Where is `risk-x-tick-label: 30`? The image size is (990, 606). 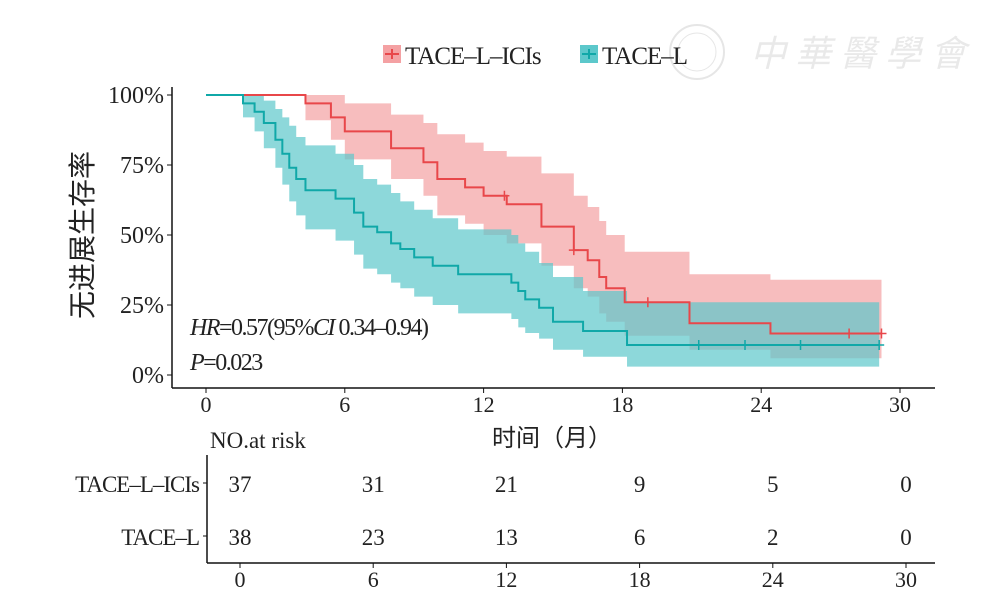
risk-x-tick-label: 30 is located at coordinates (906, 579).